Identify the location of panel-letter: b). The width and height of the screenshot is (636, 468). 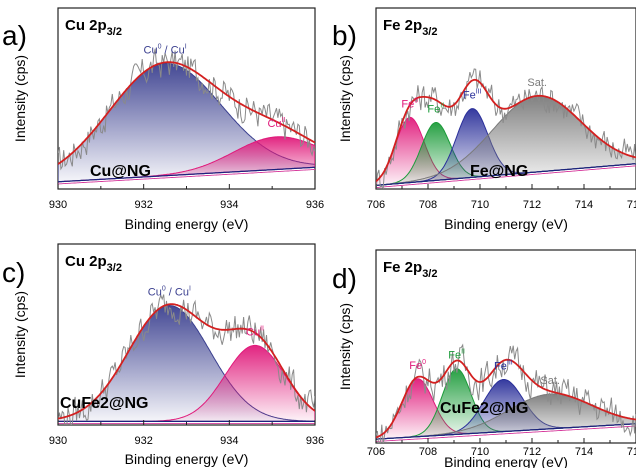
(344, 35).